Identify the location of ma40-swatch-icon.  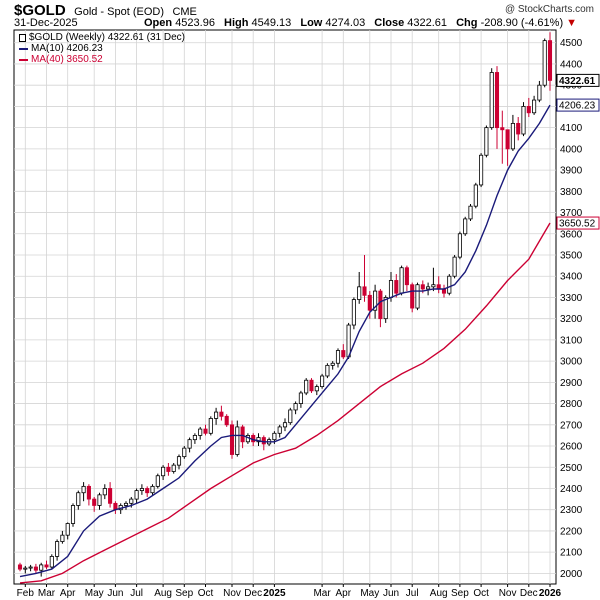
(23, 59).